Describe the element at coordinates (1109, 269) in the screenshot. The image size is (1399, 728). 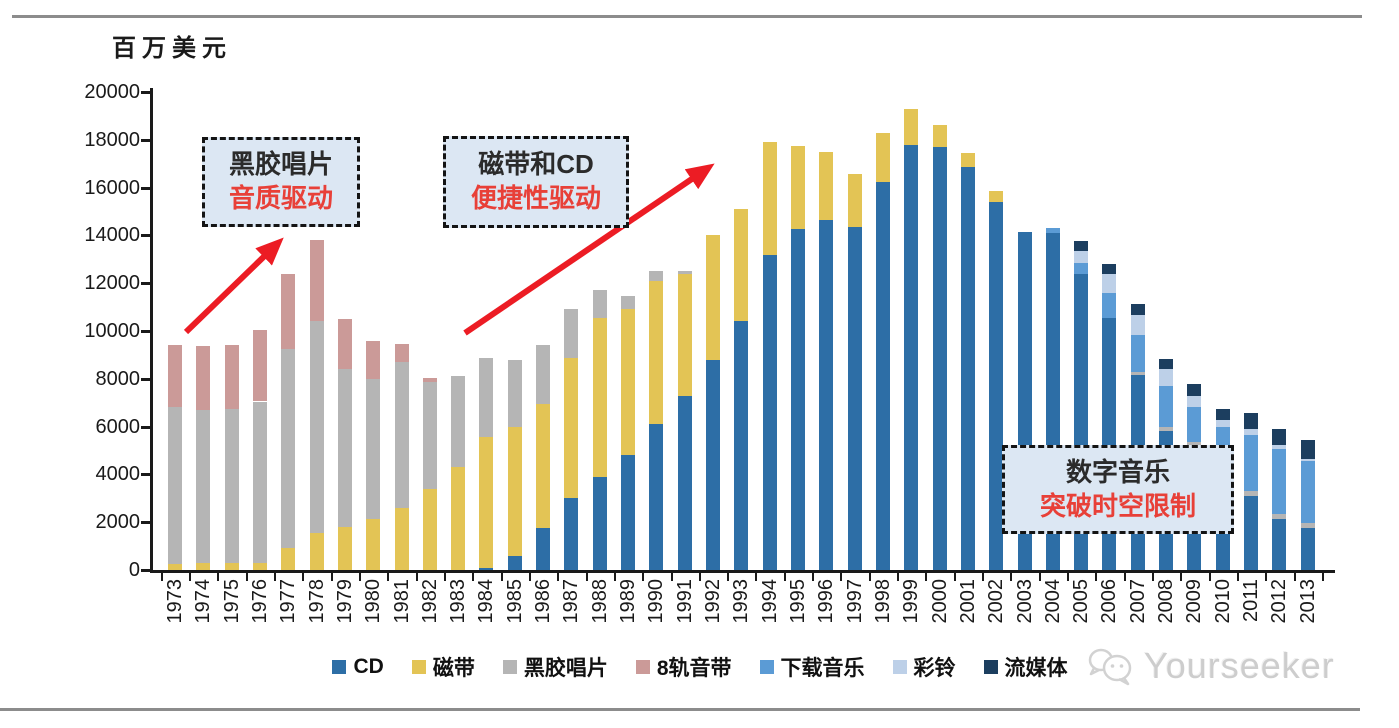
I see `bar-segment-2006-流媒体` at that location.